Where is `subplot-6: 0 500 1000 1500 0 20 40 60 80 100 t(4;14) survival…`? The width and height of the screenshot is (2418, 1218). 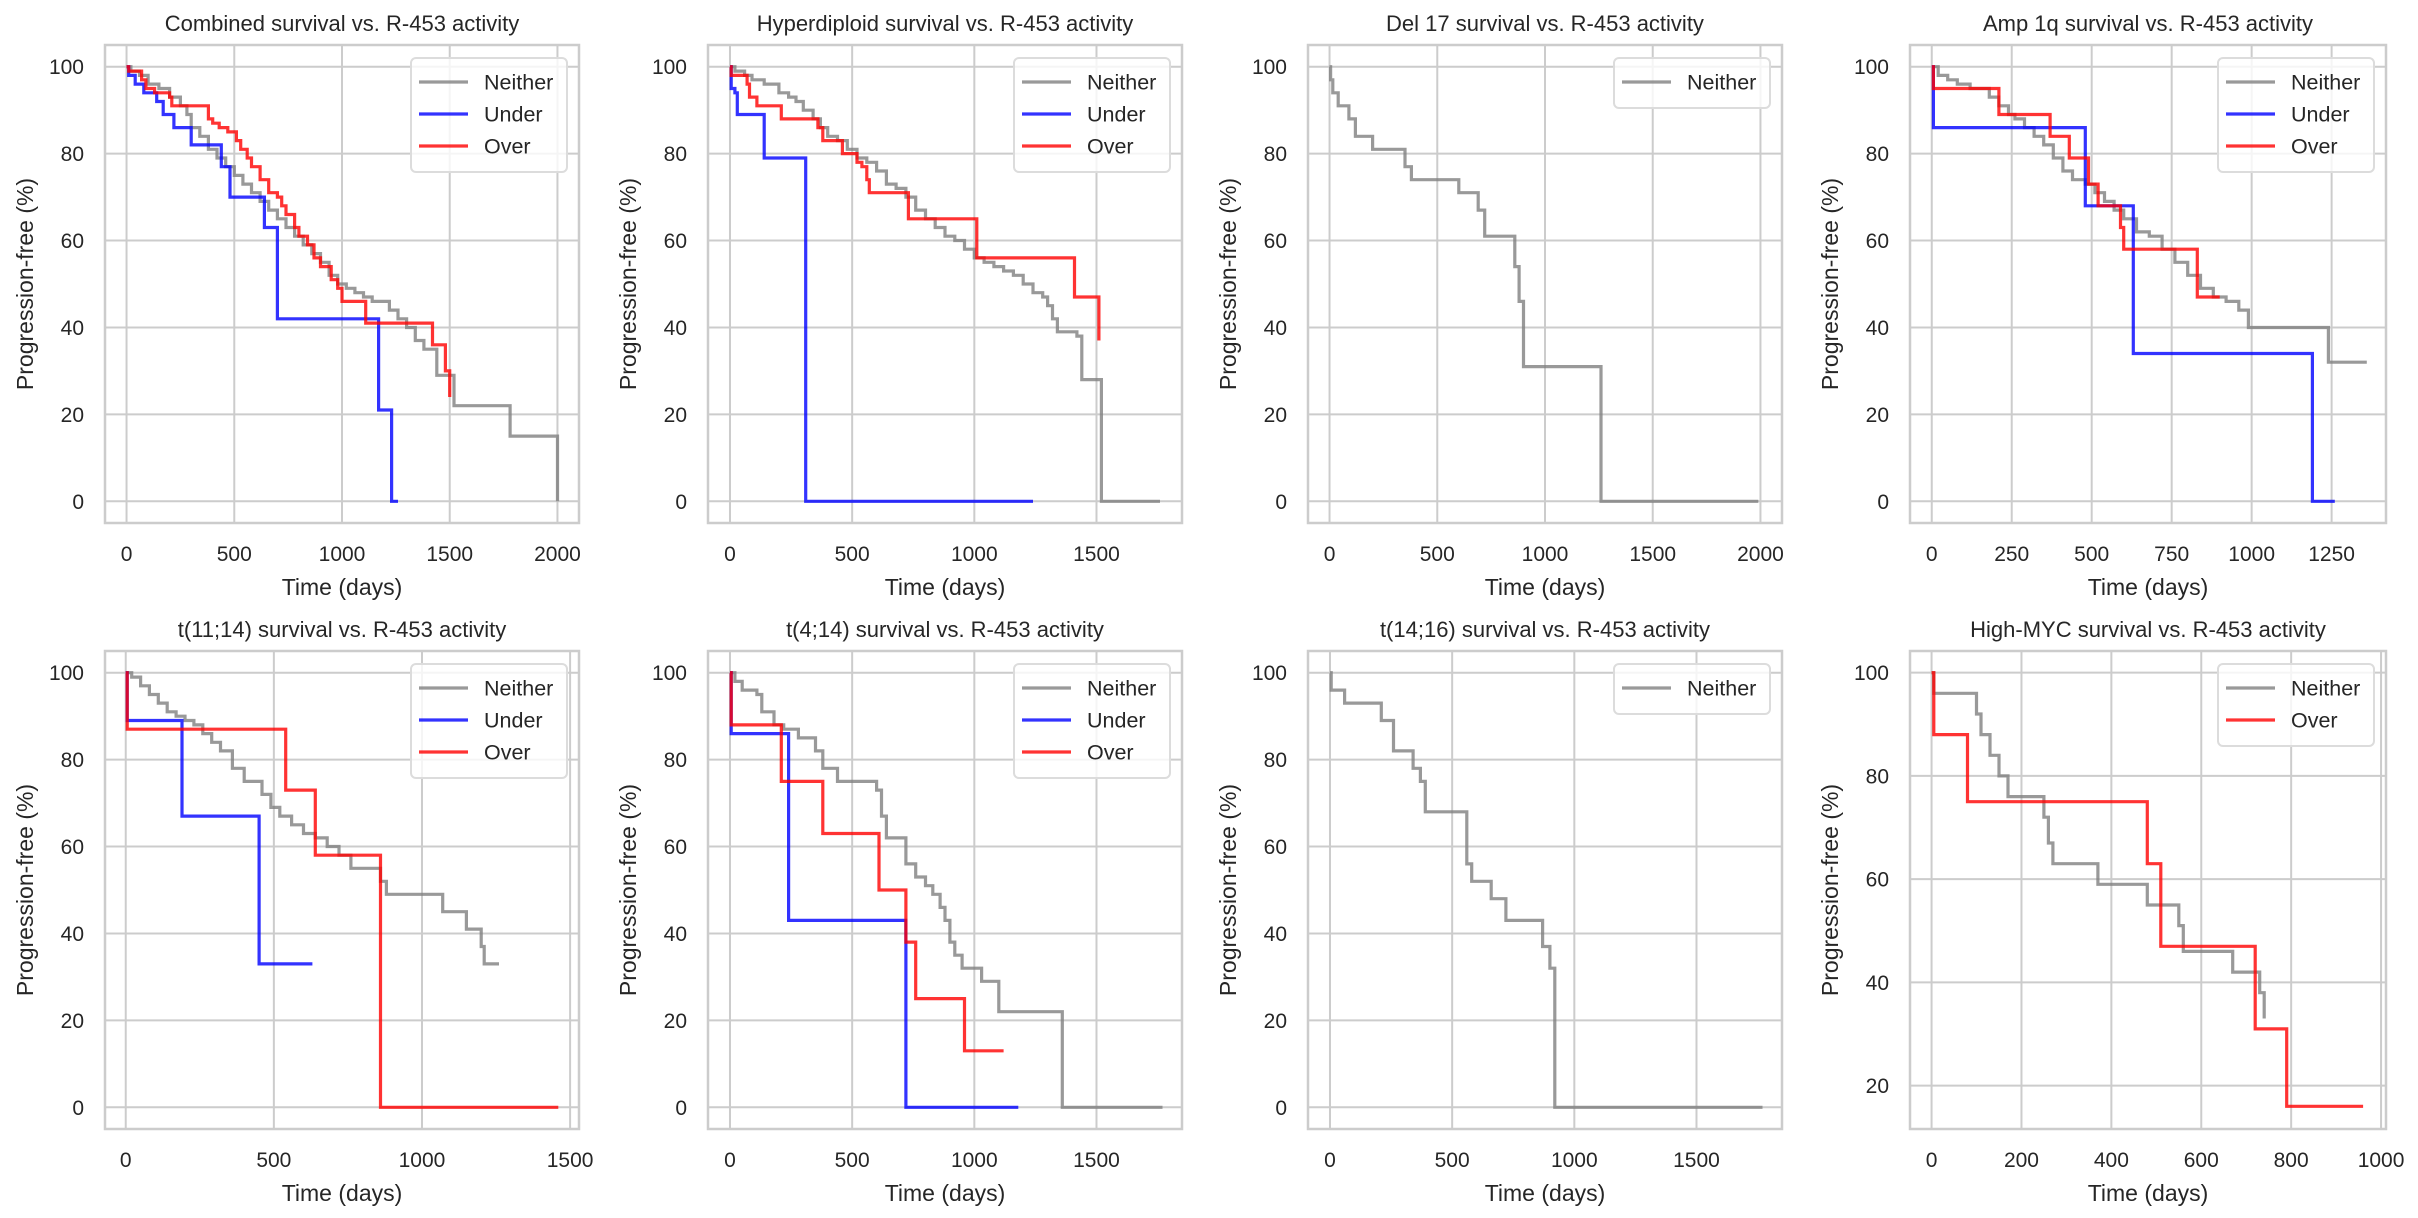
subplot-6: 0 500 1000 1500 0 20 40 60 80 100 t(4;14) survival… is located at coordinates (899, 911).